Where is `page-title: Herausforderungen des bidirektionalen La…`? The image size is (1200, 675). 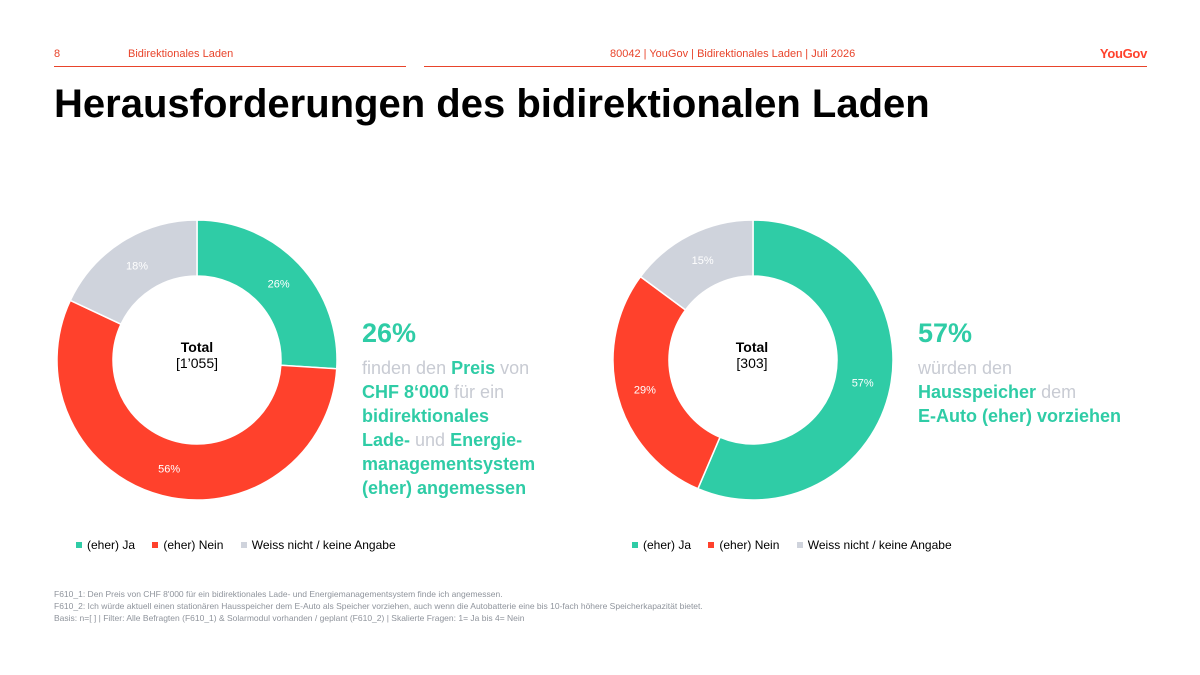
page-title: Herausforderungen des bidirektionalen La… is located at coordinates (492, 104).